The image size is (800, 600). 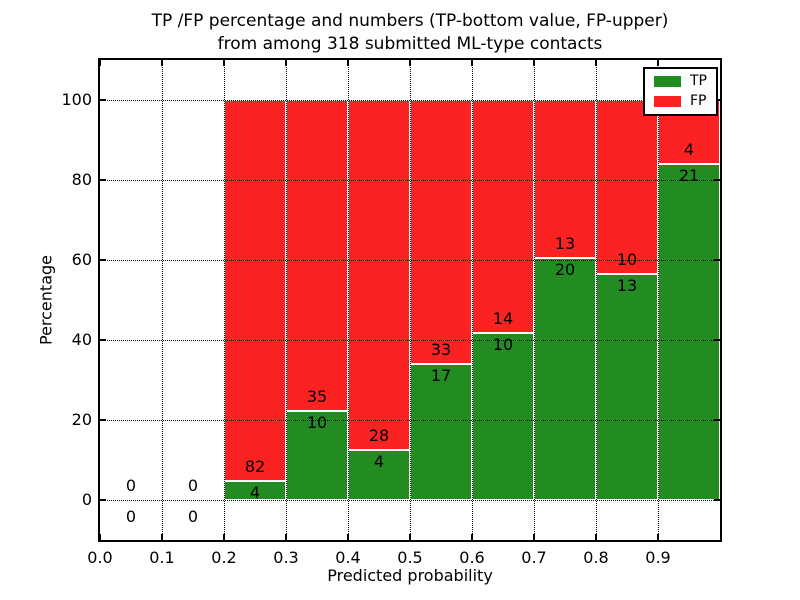 I want to click on y-tick-label: 60, so click(x=81, y=259).